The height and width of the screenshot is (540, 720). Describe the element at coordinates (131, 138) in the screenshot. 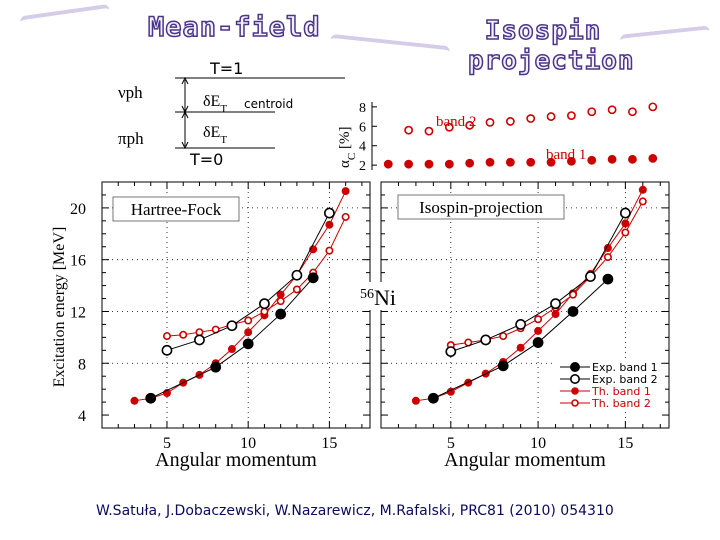

I see `pi-ph-label: πph` at that location.